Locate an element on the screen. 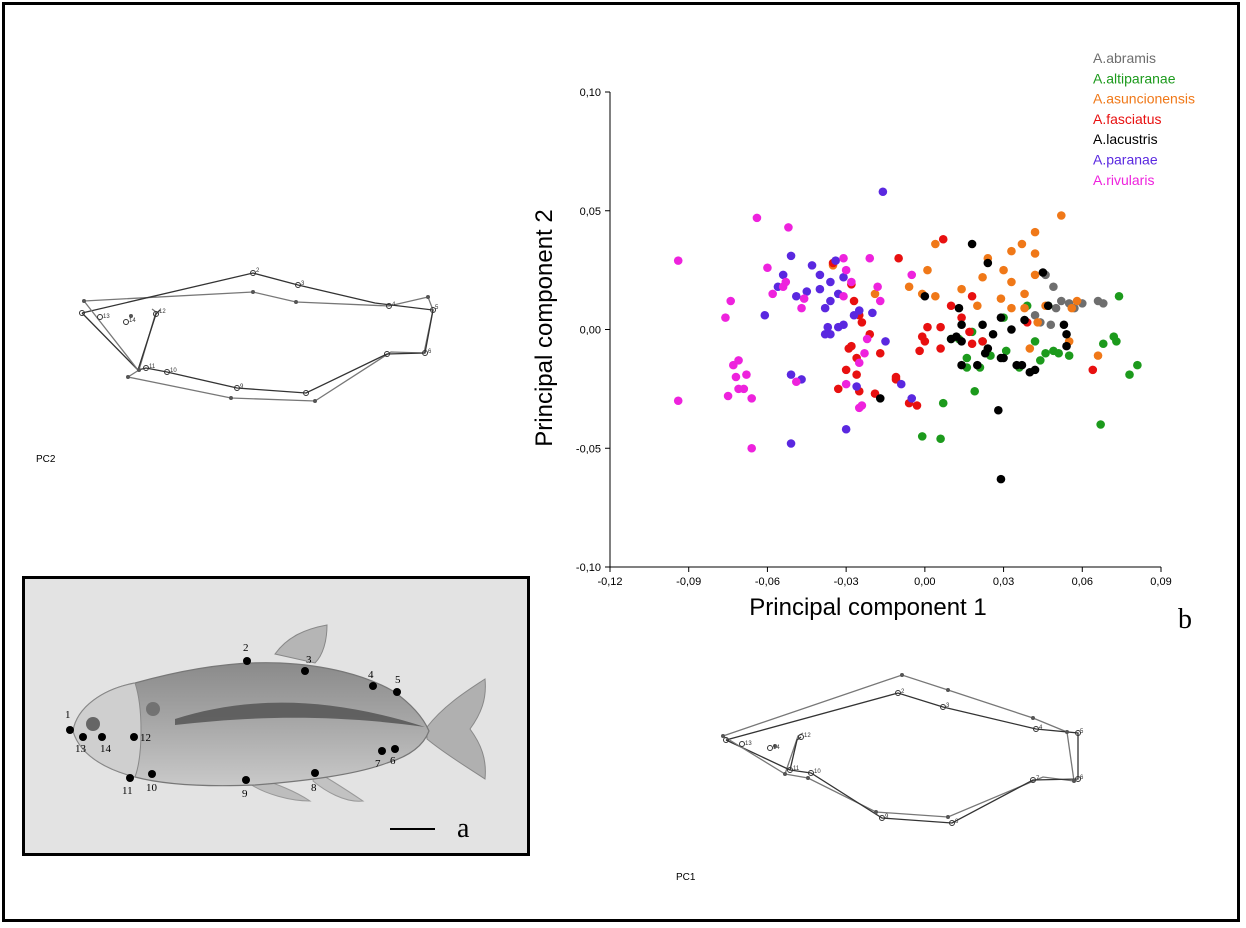 The width and height of the screenshot is (1246, 928). landmark-label-4: 4 is located at coordinates (371, 675).